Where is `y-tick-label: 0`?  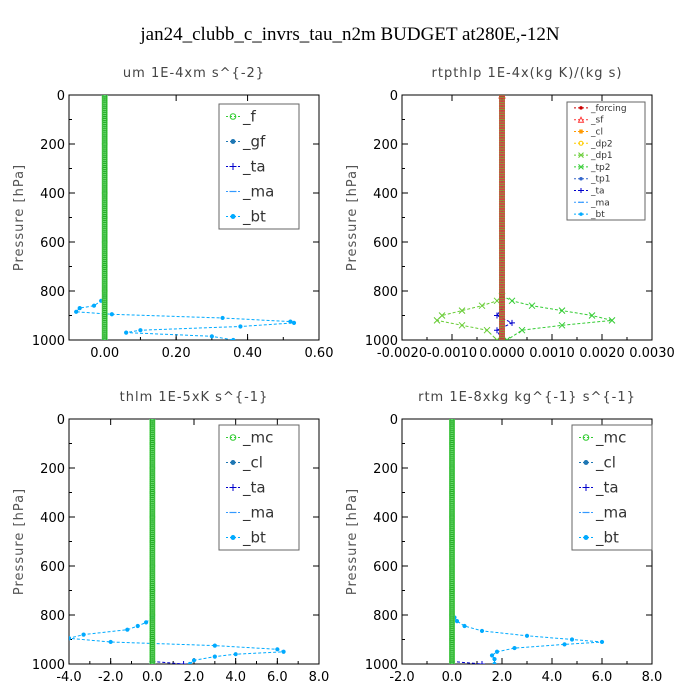 y-tick-label: 0 is located at coordinates (61, 420).